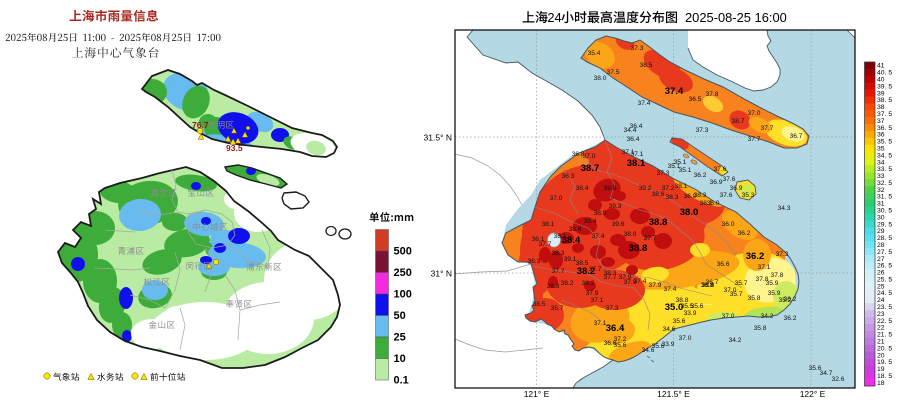 The height and width of the screenshot is (408, 900). What do you see at coordinates (881, 231) in the screenshot?
I see `svg-text: 29` at bounding box center [881, 231].